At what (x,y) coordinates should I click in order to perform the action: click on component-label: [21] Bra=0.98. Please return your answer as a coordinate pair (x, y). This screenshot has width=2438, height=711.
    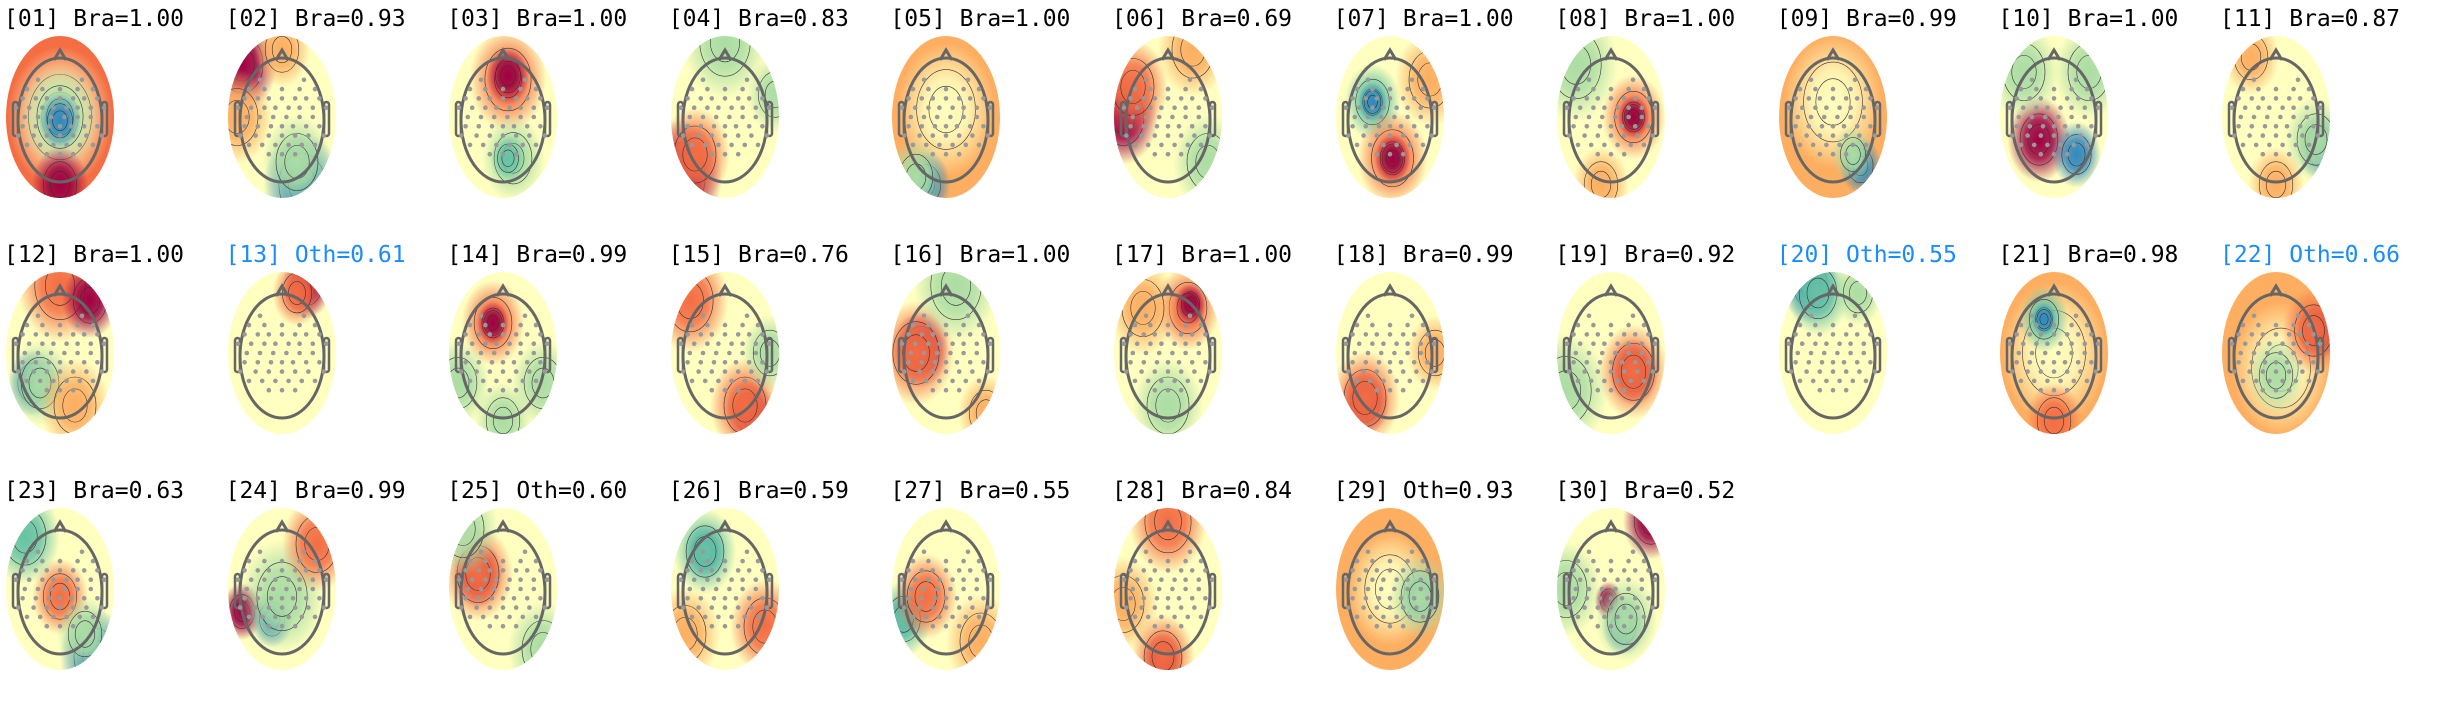
    Looking at the image, I should click on (2088, 255).